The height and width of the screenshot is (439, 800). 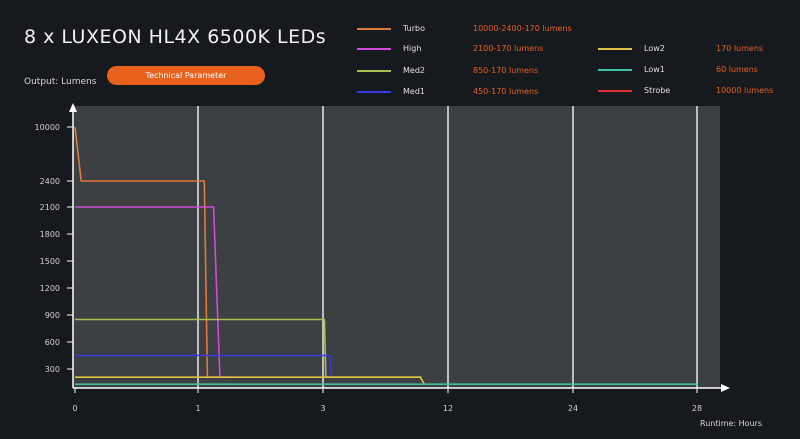 I want to click on x-tick-0: 0, so click(x=74, y=408).